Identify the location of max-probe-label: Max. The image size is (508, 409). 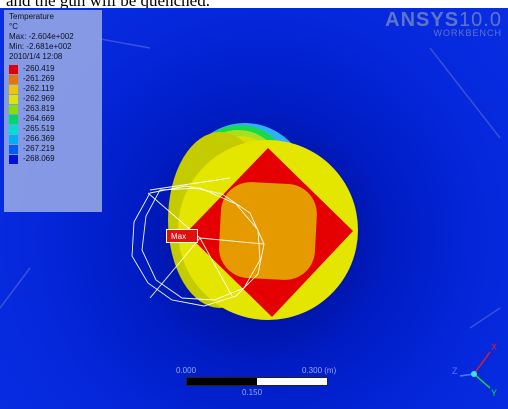
(182, 236).